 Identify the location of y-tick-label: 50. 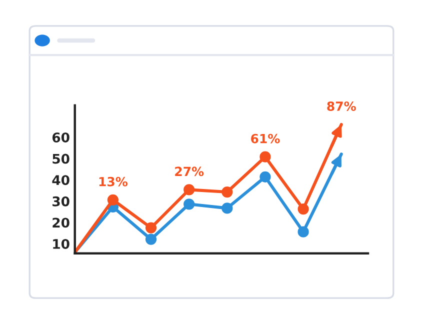
(61, 159).